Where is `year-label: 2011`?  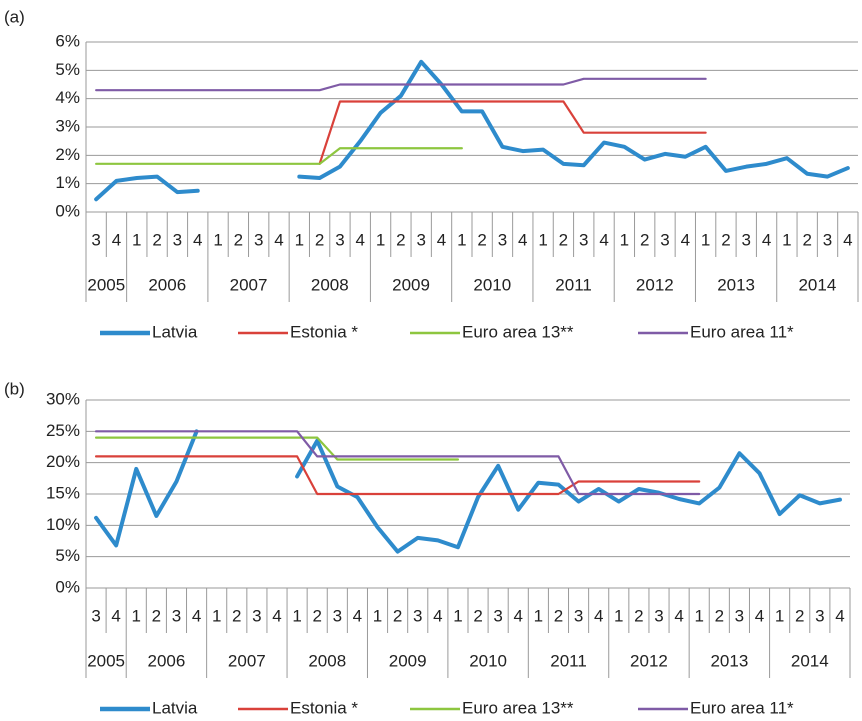 year-label: 2011 is located at coordinates (573, 284).